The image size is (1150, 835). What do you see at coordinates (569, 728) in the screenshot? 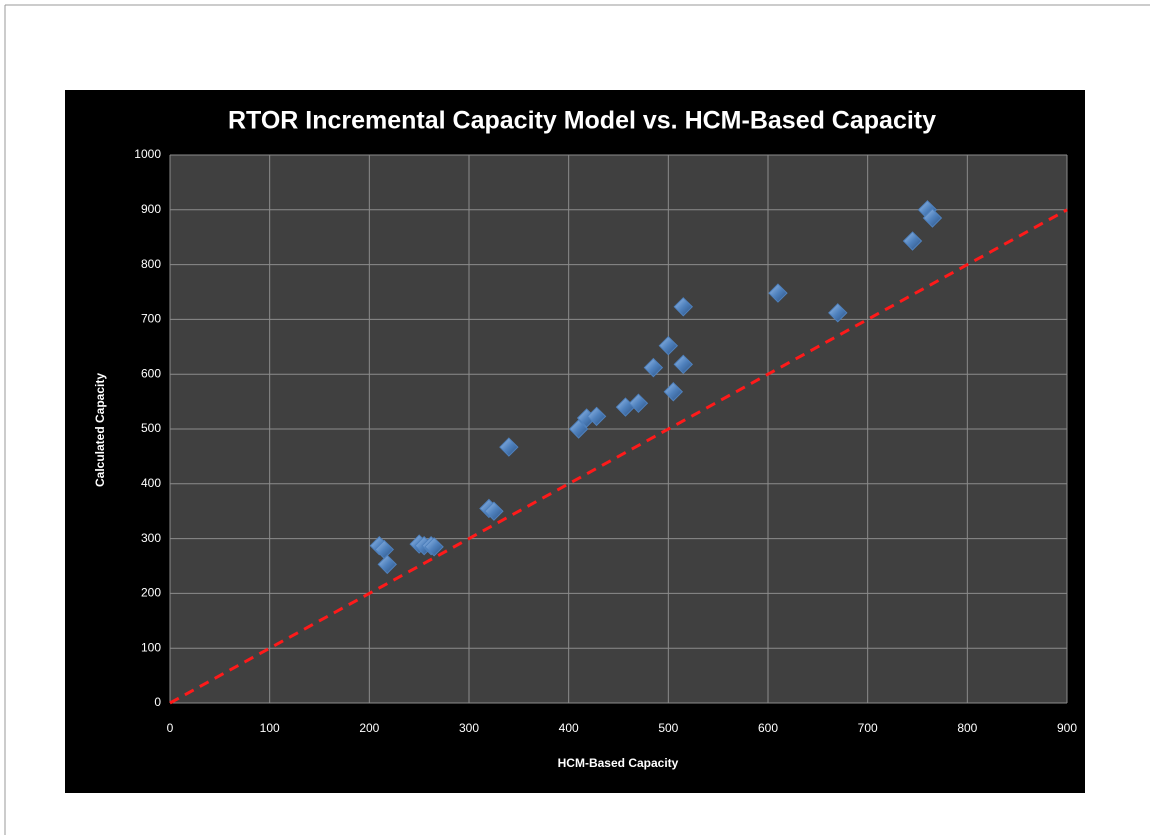
I see `x-tick-label: 400` at bounding box center [569, 728].